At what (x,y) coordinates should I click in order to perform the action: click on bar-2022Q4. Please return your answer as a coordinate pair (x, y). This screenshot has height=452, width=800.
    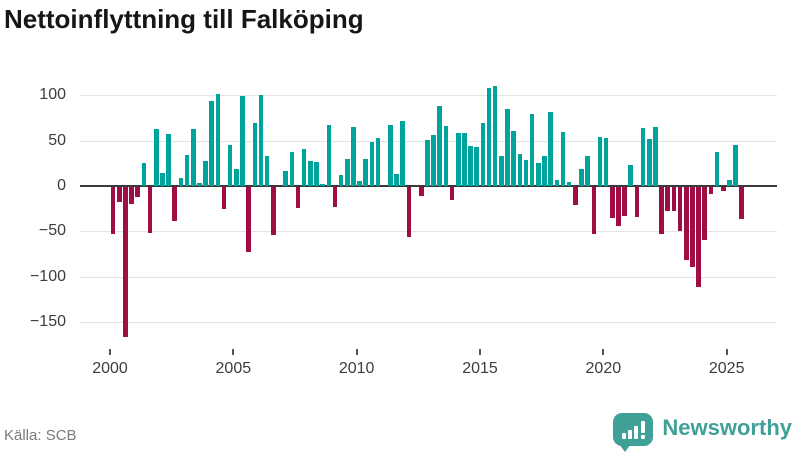
    Looking at the image, I should click on (674, 199).